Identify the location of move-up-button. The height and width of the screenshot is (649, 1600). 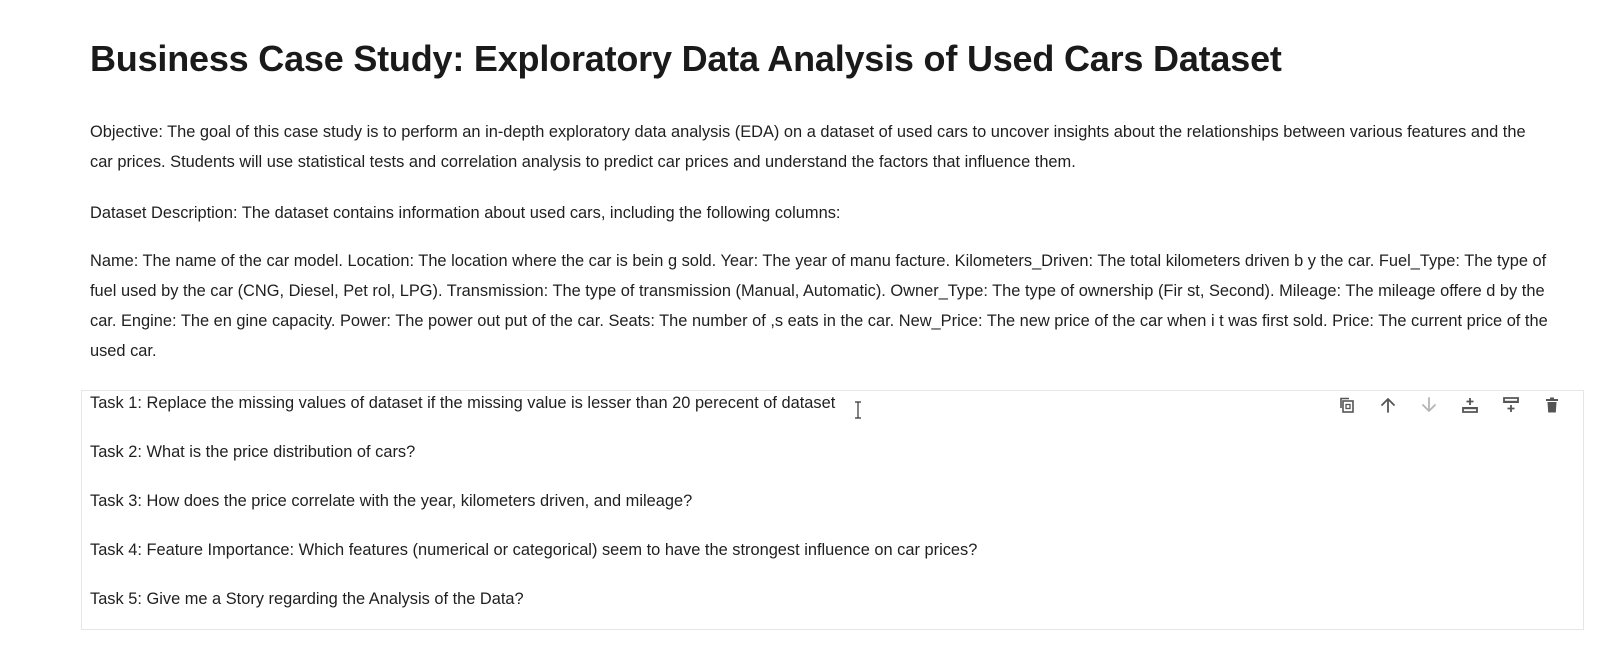
(1388, 405).